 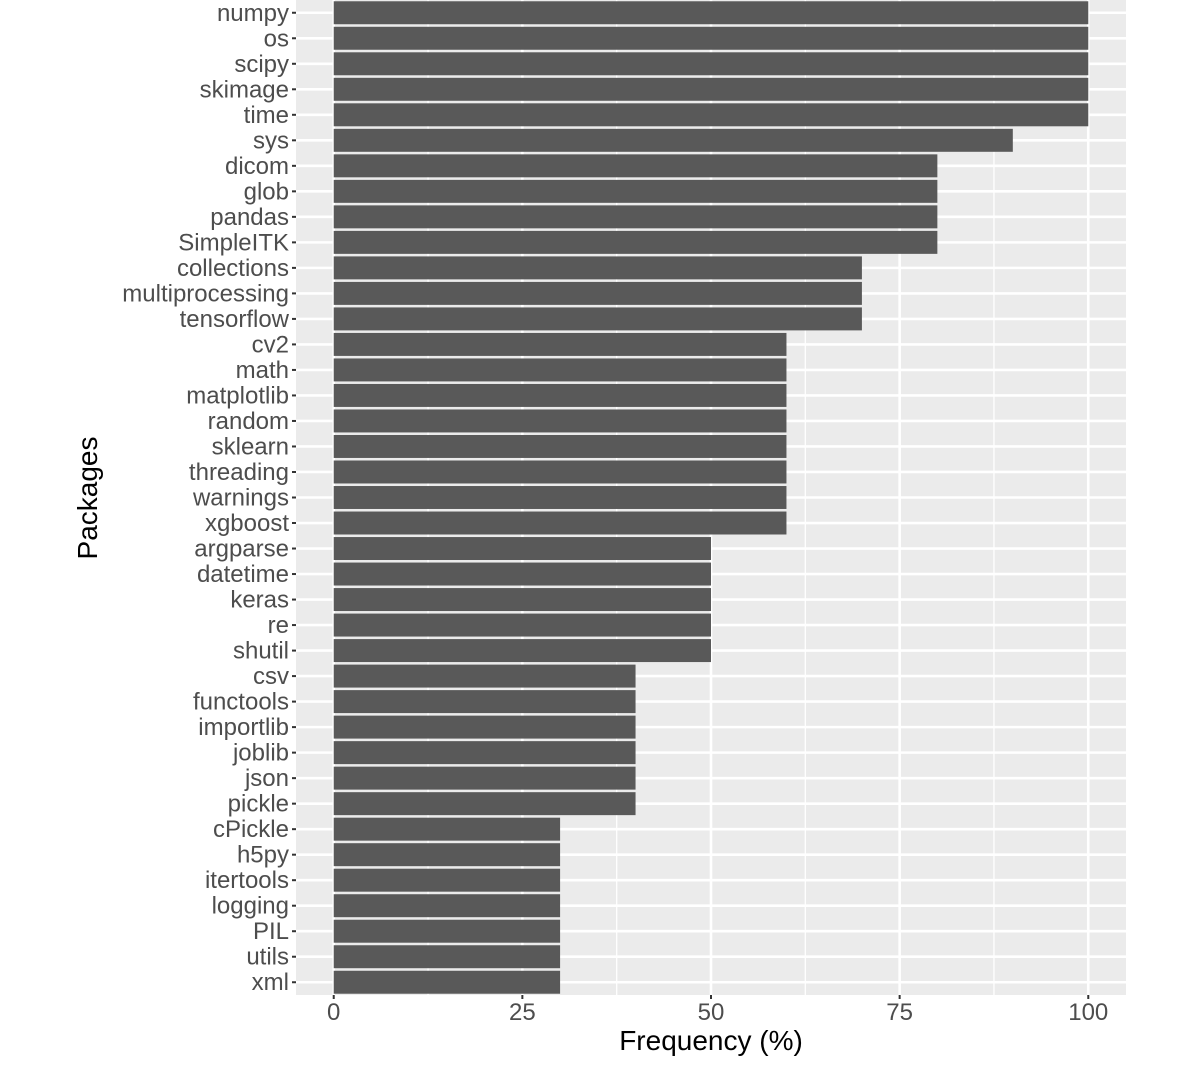 I want to click on y-tick-label: sys, so click(x=271, y=140).